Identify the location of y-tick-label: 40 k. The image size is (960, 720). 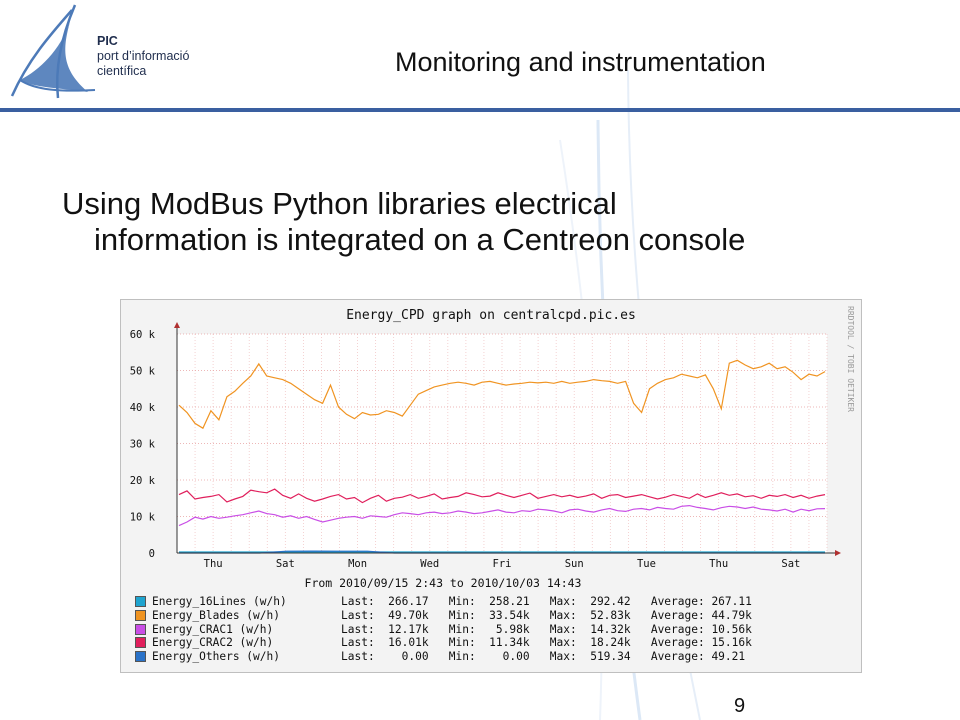
(143, 408).